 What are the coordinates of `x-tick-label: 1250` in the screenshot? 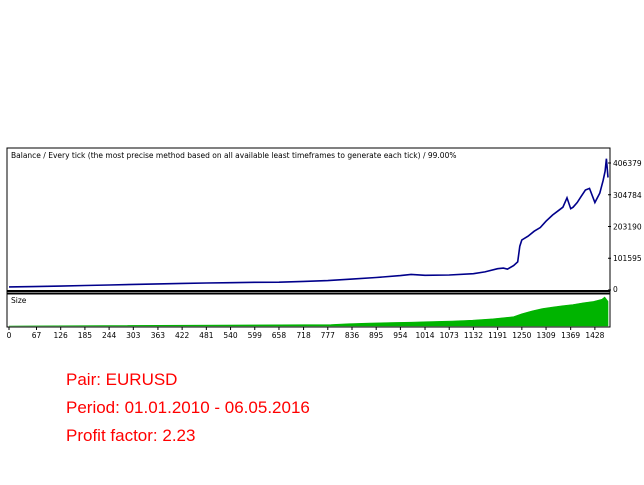 It's located at (521, 335).